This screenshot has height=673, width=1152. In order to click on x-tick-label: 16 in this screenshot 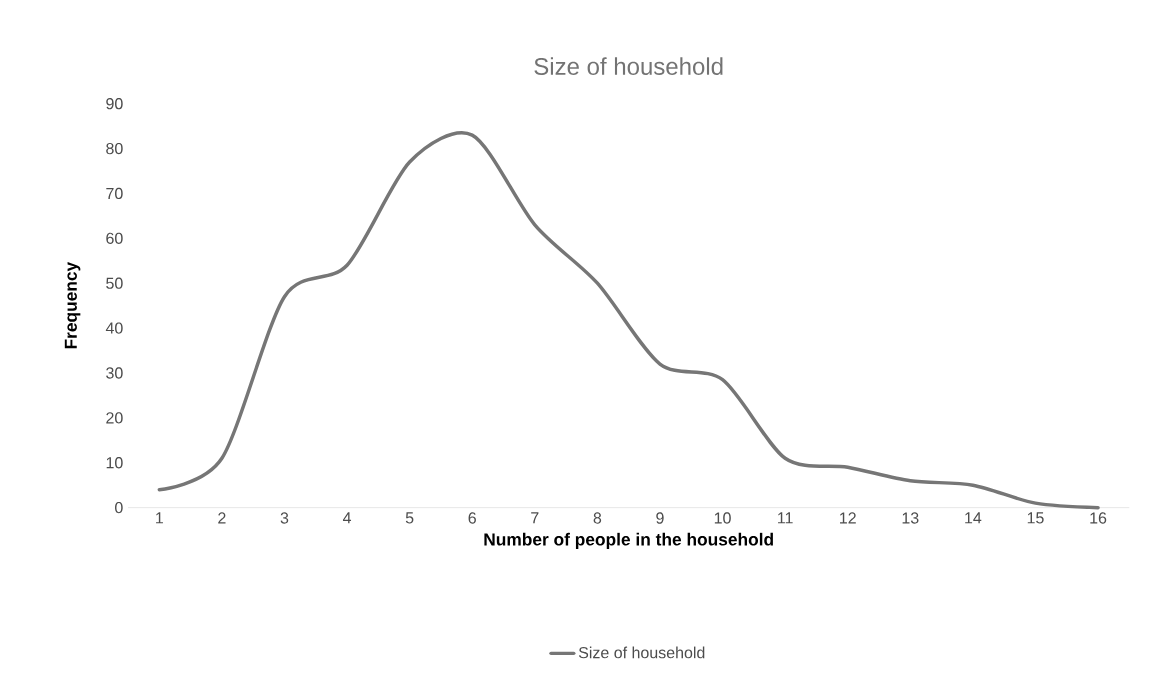, I will do `click(1098, 518)`.